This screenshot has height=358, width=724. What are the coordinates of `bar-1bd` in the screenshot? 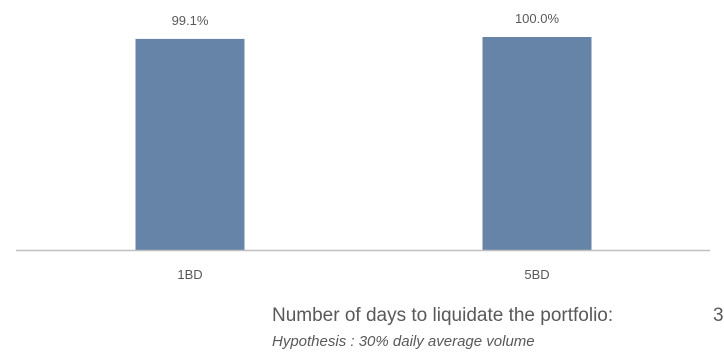 It's located at (190, 144).